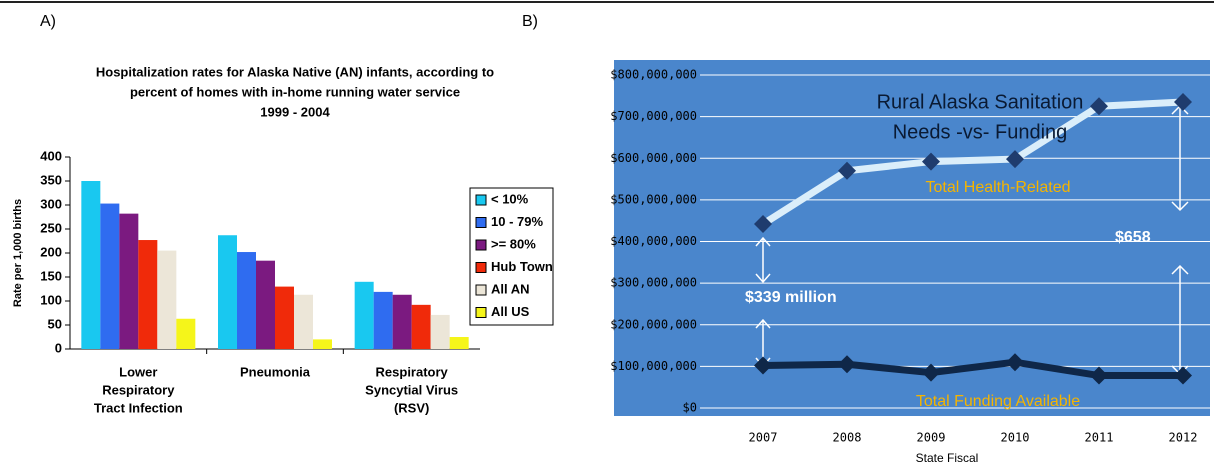 This screenshot has width=1214, height=466. I want to click on x-tick-label: 2007, so click(763, 438).